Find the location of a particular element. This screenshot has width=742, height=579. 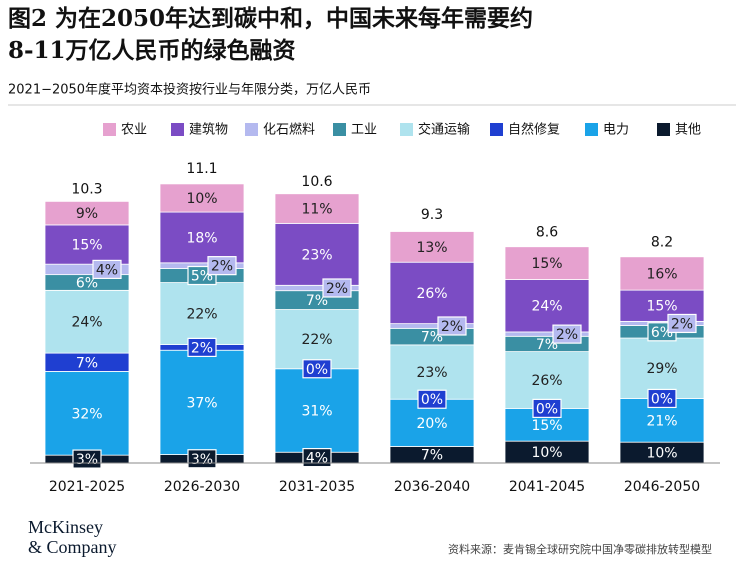

segment-label: 18% is located at coordinates (201, 238).